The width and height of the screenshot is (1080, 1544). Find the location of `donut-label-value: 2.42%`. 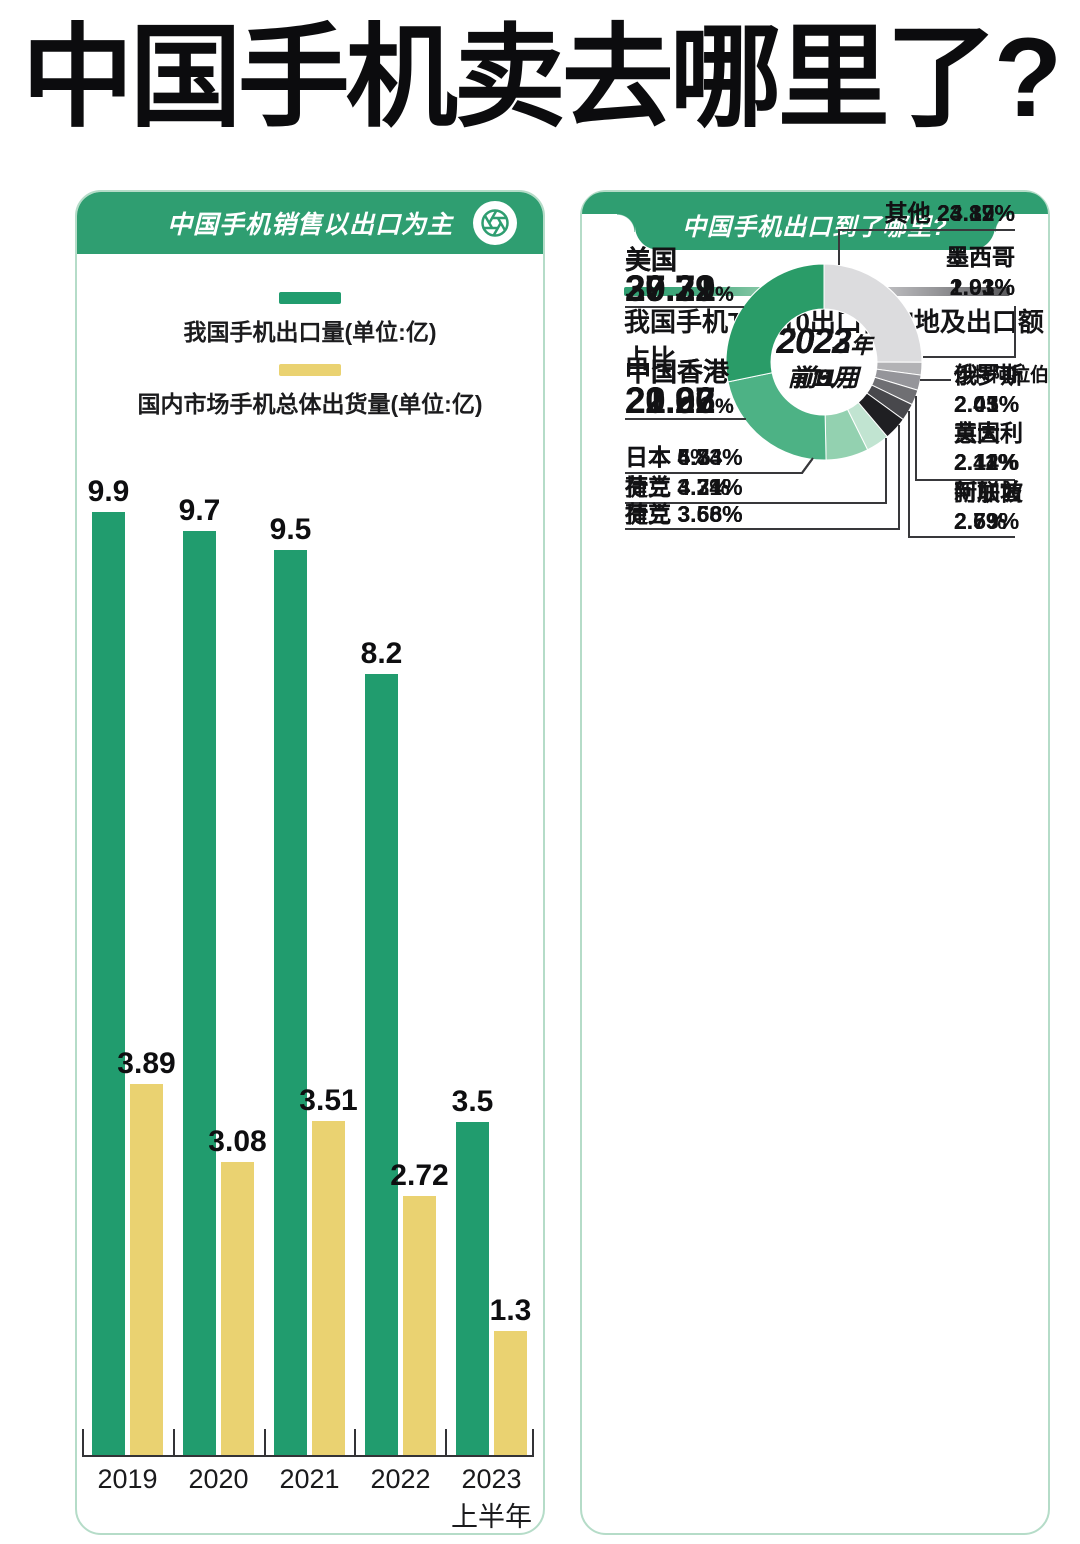

donut-label-value: 2.42% is located at coordinates (987, 462).